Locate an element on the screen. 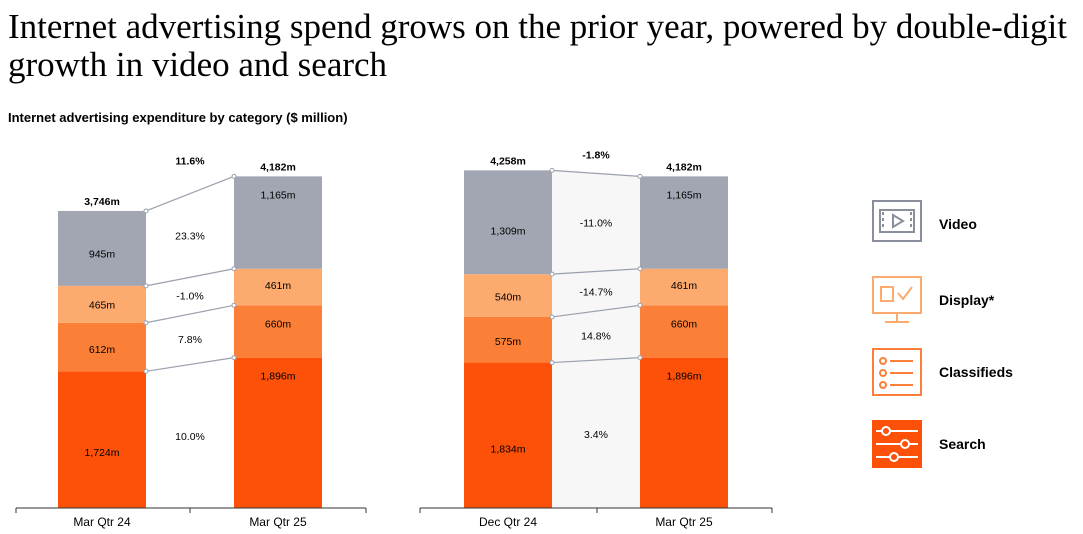 Image resolution: width=1083 pixels, height=534 pixels. x-tick-label-mar-qtr-25-1: Mar Qtr 25 is located at coordinates (278, 522).